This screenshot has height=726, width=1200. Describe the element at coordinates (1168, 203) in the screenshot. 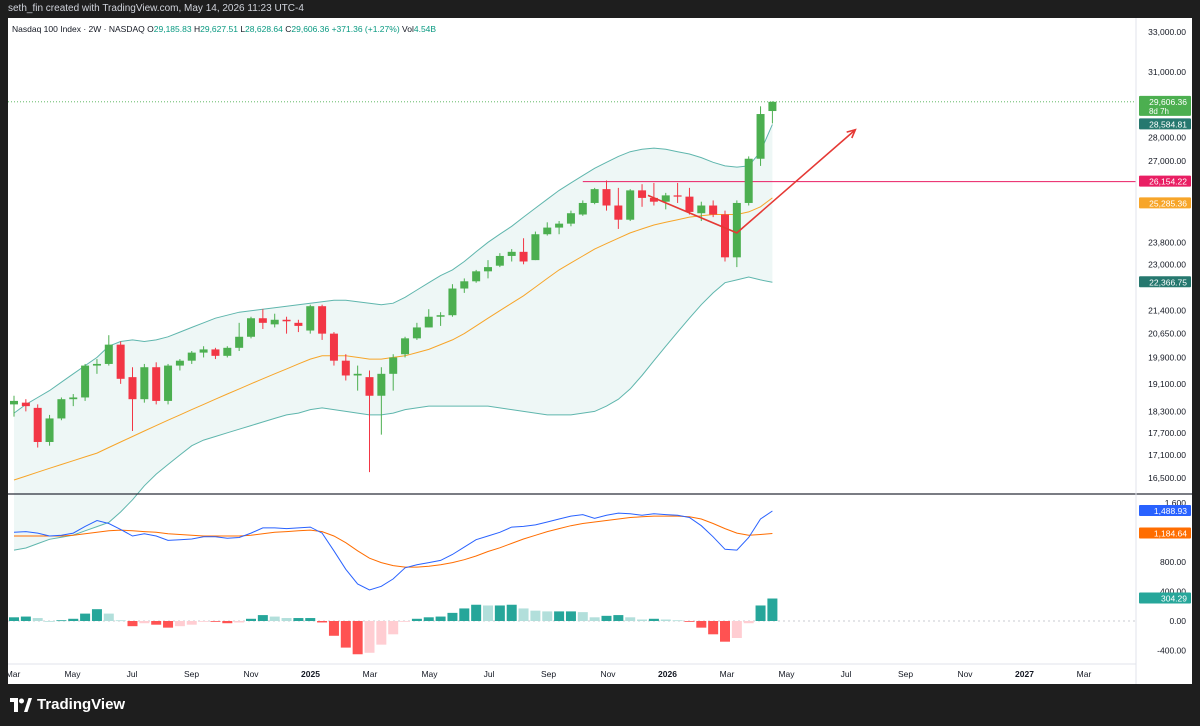

I see `price-tag-text: 25,285.36` at that location.